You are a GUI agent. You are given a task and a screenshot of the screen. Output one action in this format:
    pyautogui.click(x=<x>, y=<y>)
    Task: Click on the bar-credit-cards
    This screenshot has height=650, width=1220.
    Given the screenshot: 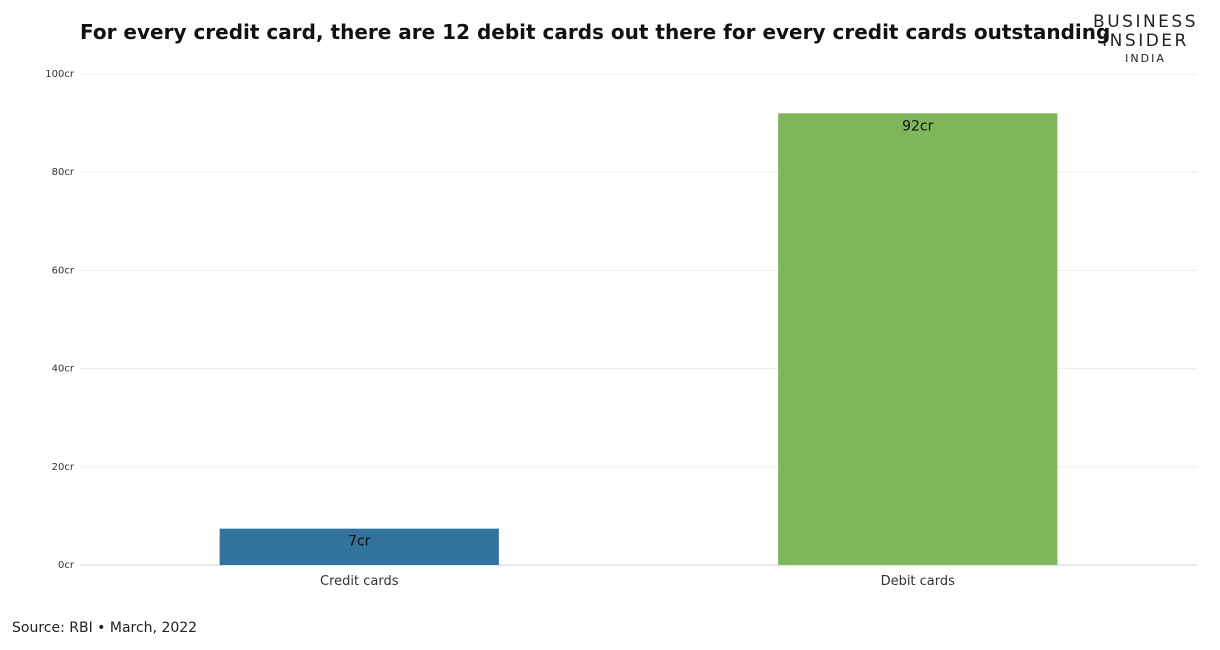 What is the action you would take?
    pyautogui.click(x=359, y=546)
    